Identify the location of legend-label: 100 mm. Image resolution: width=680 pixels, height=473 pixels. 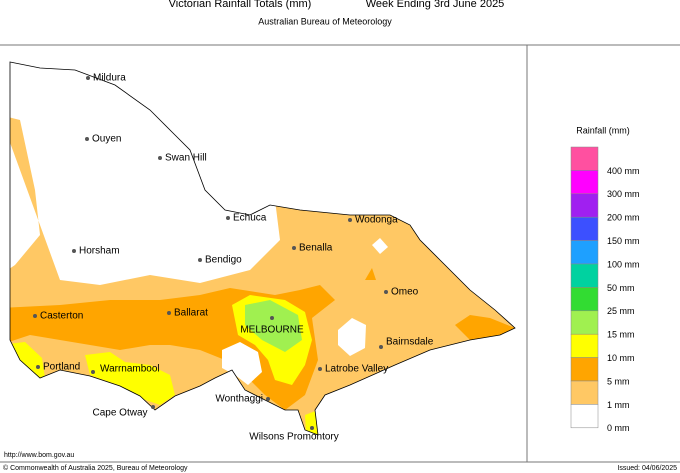
(623, 264).